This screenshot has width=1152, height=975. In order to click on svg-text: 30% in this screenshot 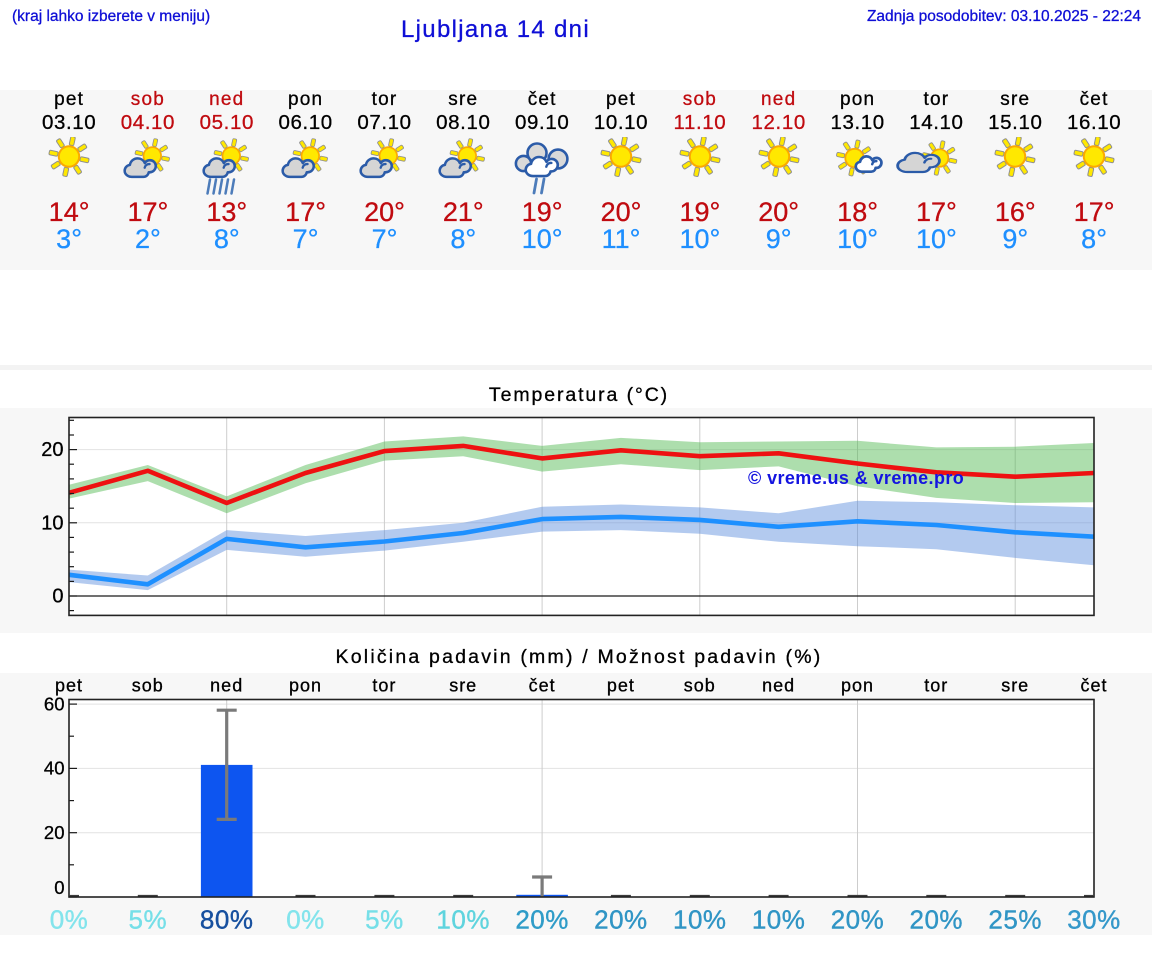, I will do `click(1094, 920)`.